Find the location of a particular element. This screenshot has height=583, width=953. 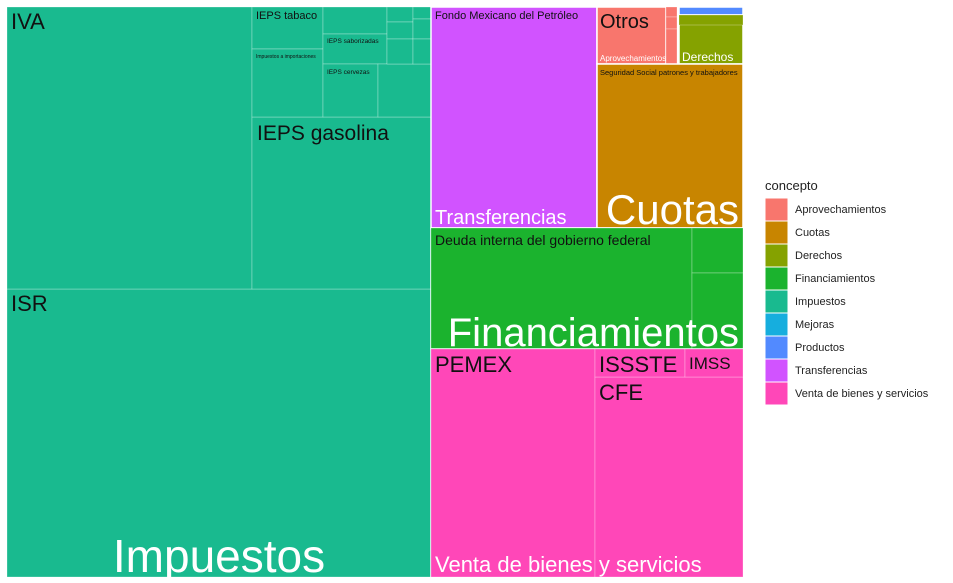

label-otros: Otros is located at coordinates (624, 22).